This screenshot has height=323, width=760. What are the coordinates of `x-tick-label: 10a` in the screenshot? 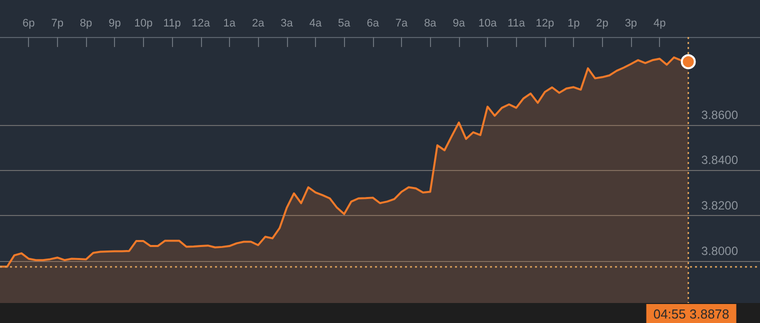 It's located at (488, 24).